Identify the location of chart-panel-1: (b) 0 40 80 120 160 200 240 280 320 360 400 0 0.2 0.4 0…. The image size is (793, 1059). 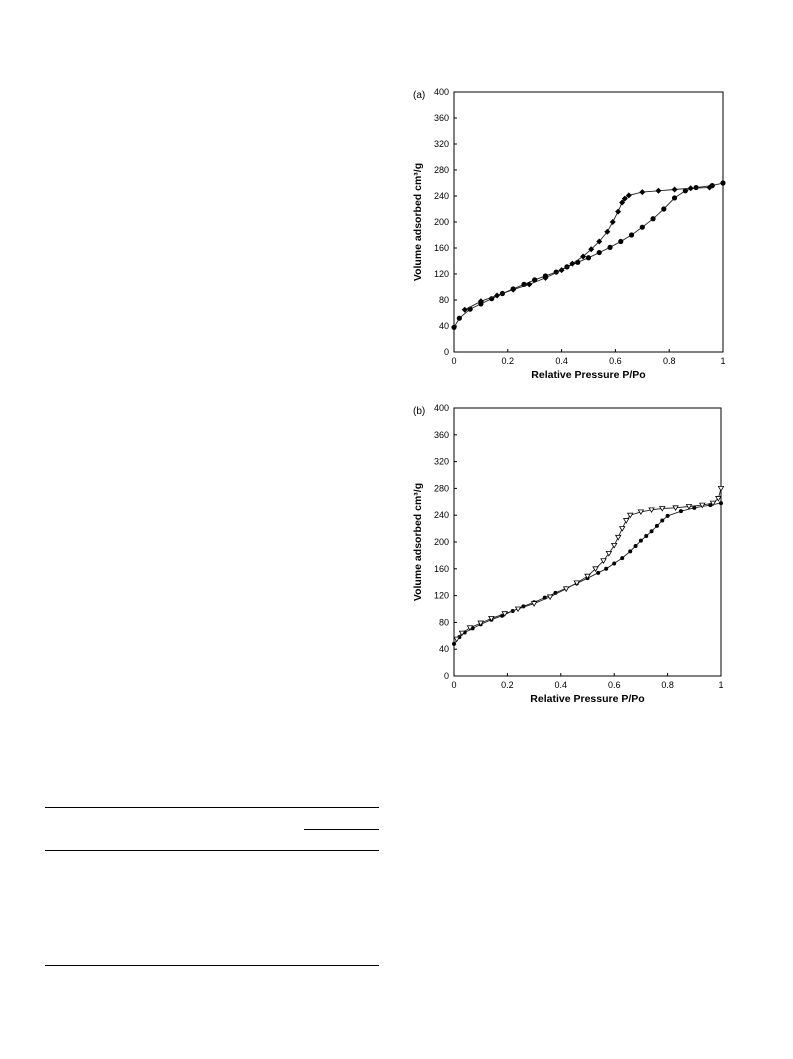
(568, 554).